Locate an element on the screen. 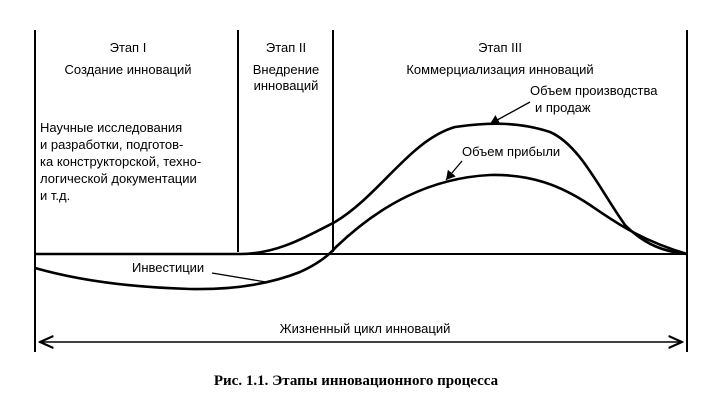 This screenshot has height=403, width=713. lifecycle-label-background is located at coordinates (365, 329).